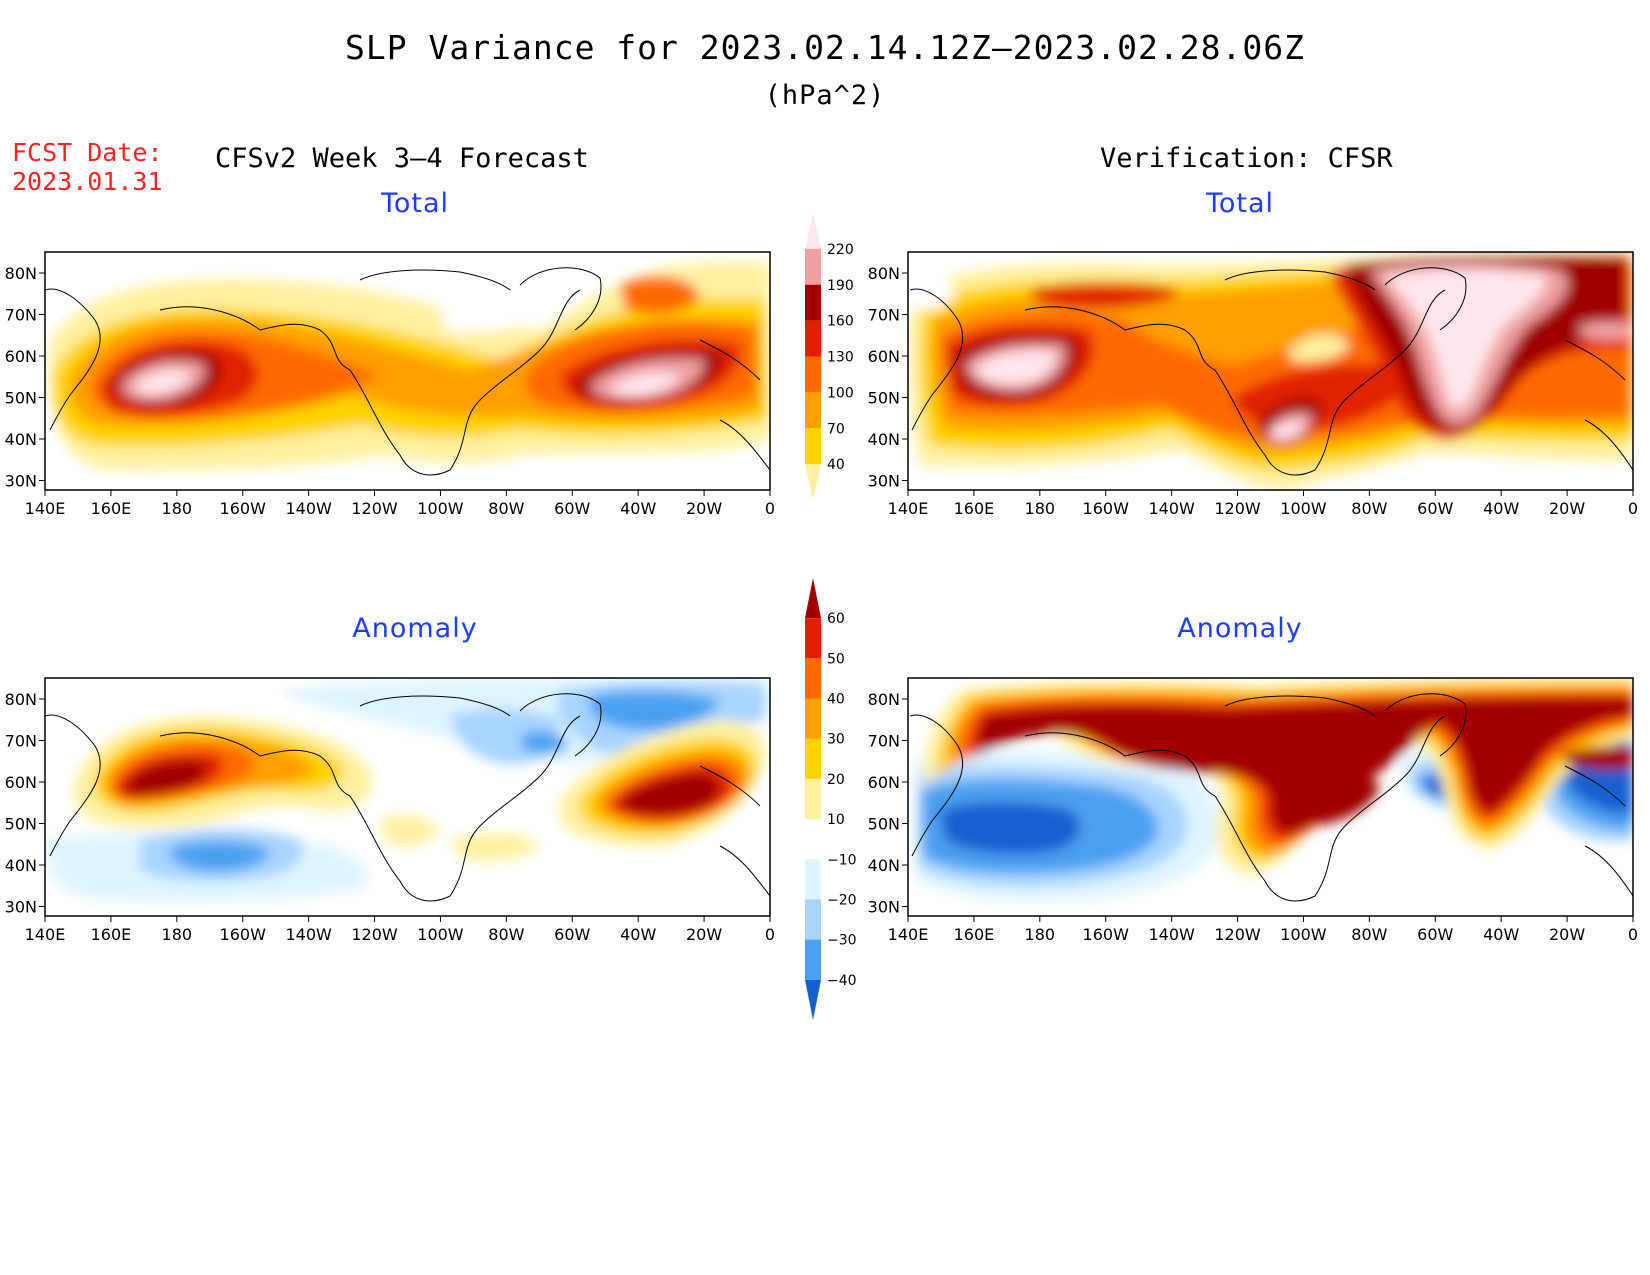 This screenshot has height=1275, width=1650. Describe the element at coordinates (21, 481) in the screenshot. I see `forecast-total-lat-tick-label: 30N` at that location.